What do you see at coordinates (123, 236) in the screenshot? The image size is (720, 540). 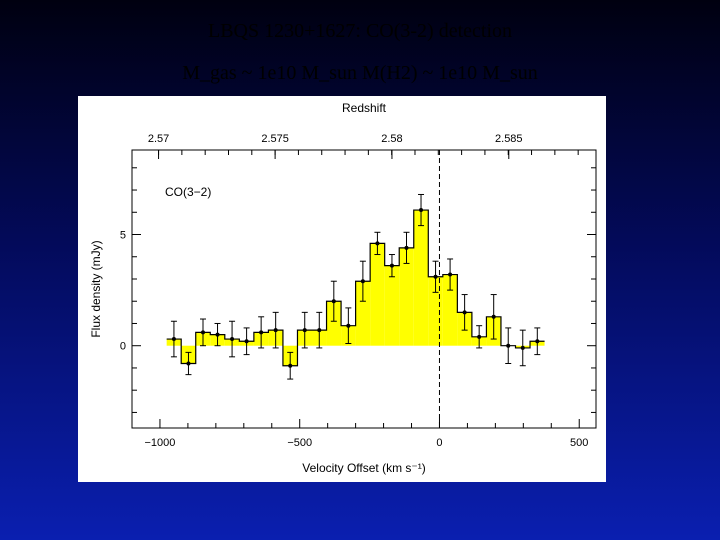 I see `y-tick-label: 5` at bounding box center [123, 236].